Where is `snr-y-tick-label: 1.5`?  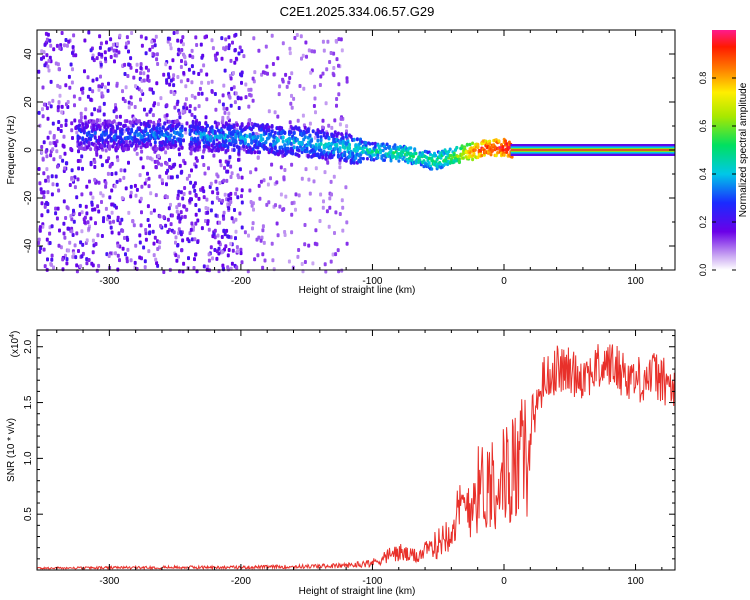
snr-y-tick-label: 1.5 is located at coordinates (28, 402).